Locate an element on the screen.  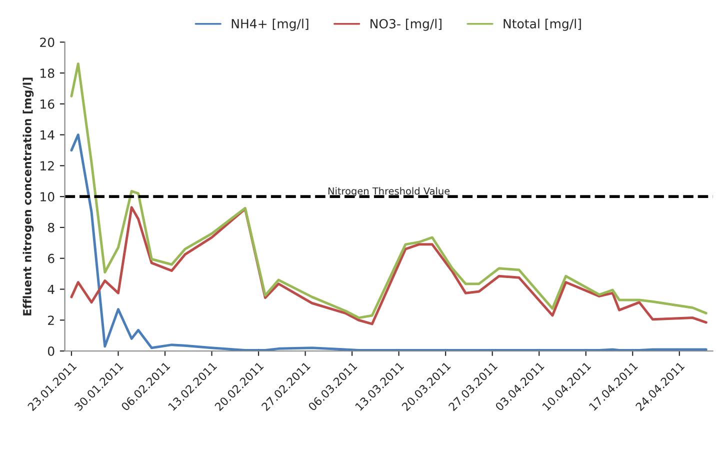
y-tick-label: 20 is located at coordinates (47, 43).